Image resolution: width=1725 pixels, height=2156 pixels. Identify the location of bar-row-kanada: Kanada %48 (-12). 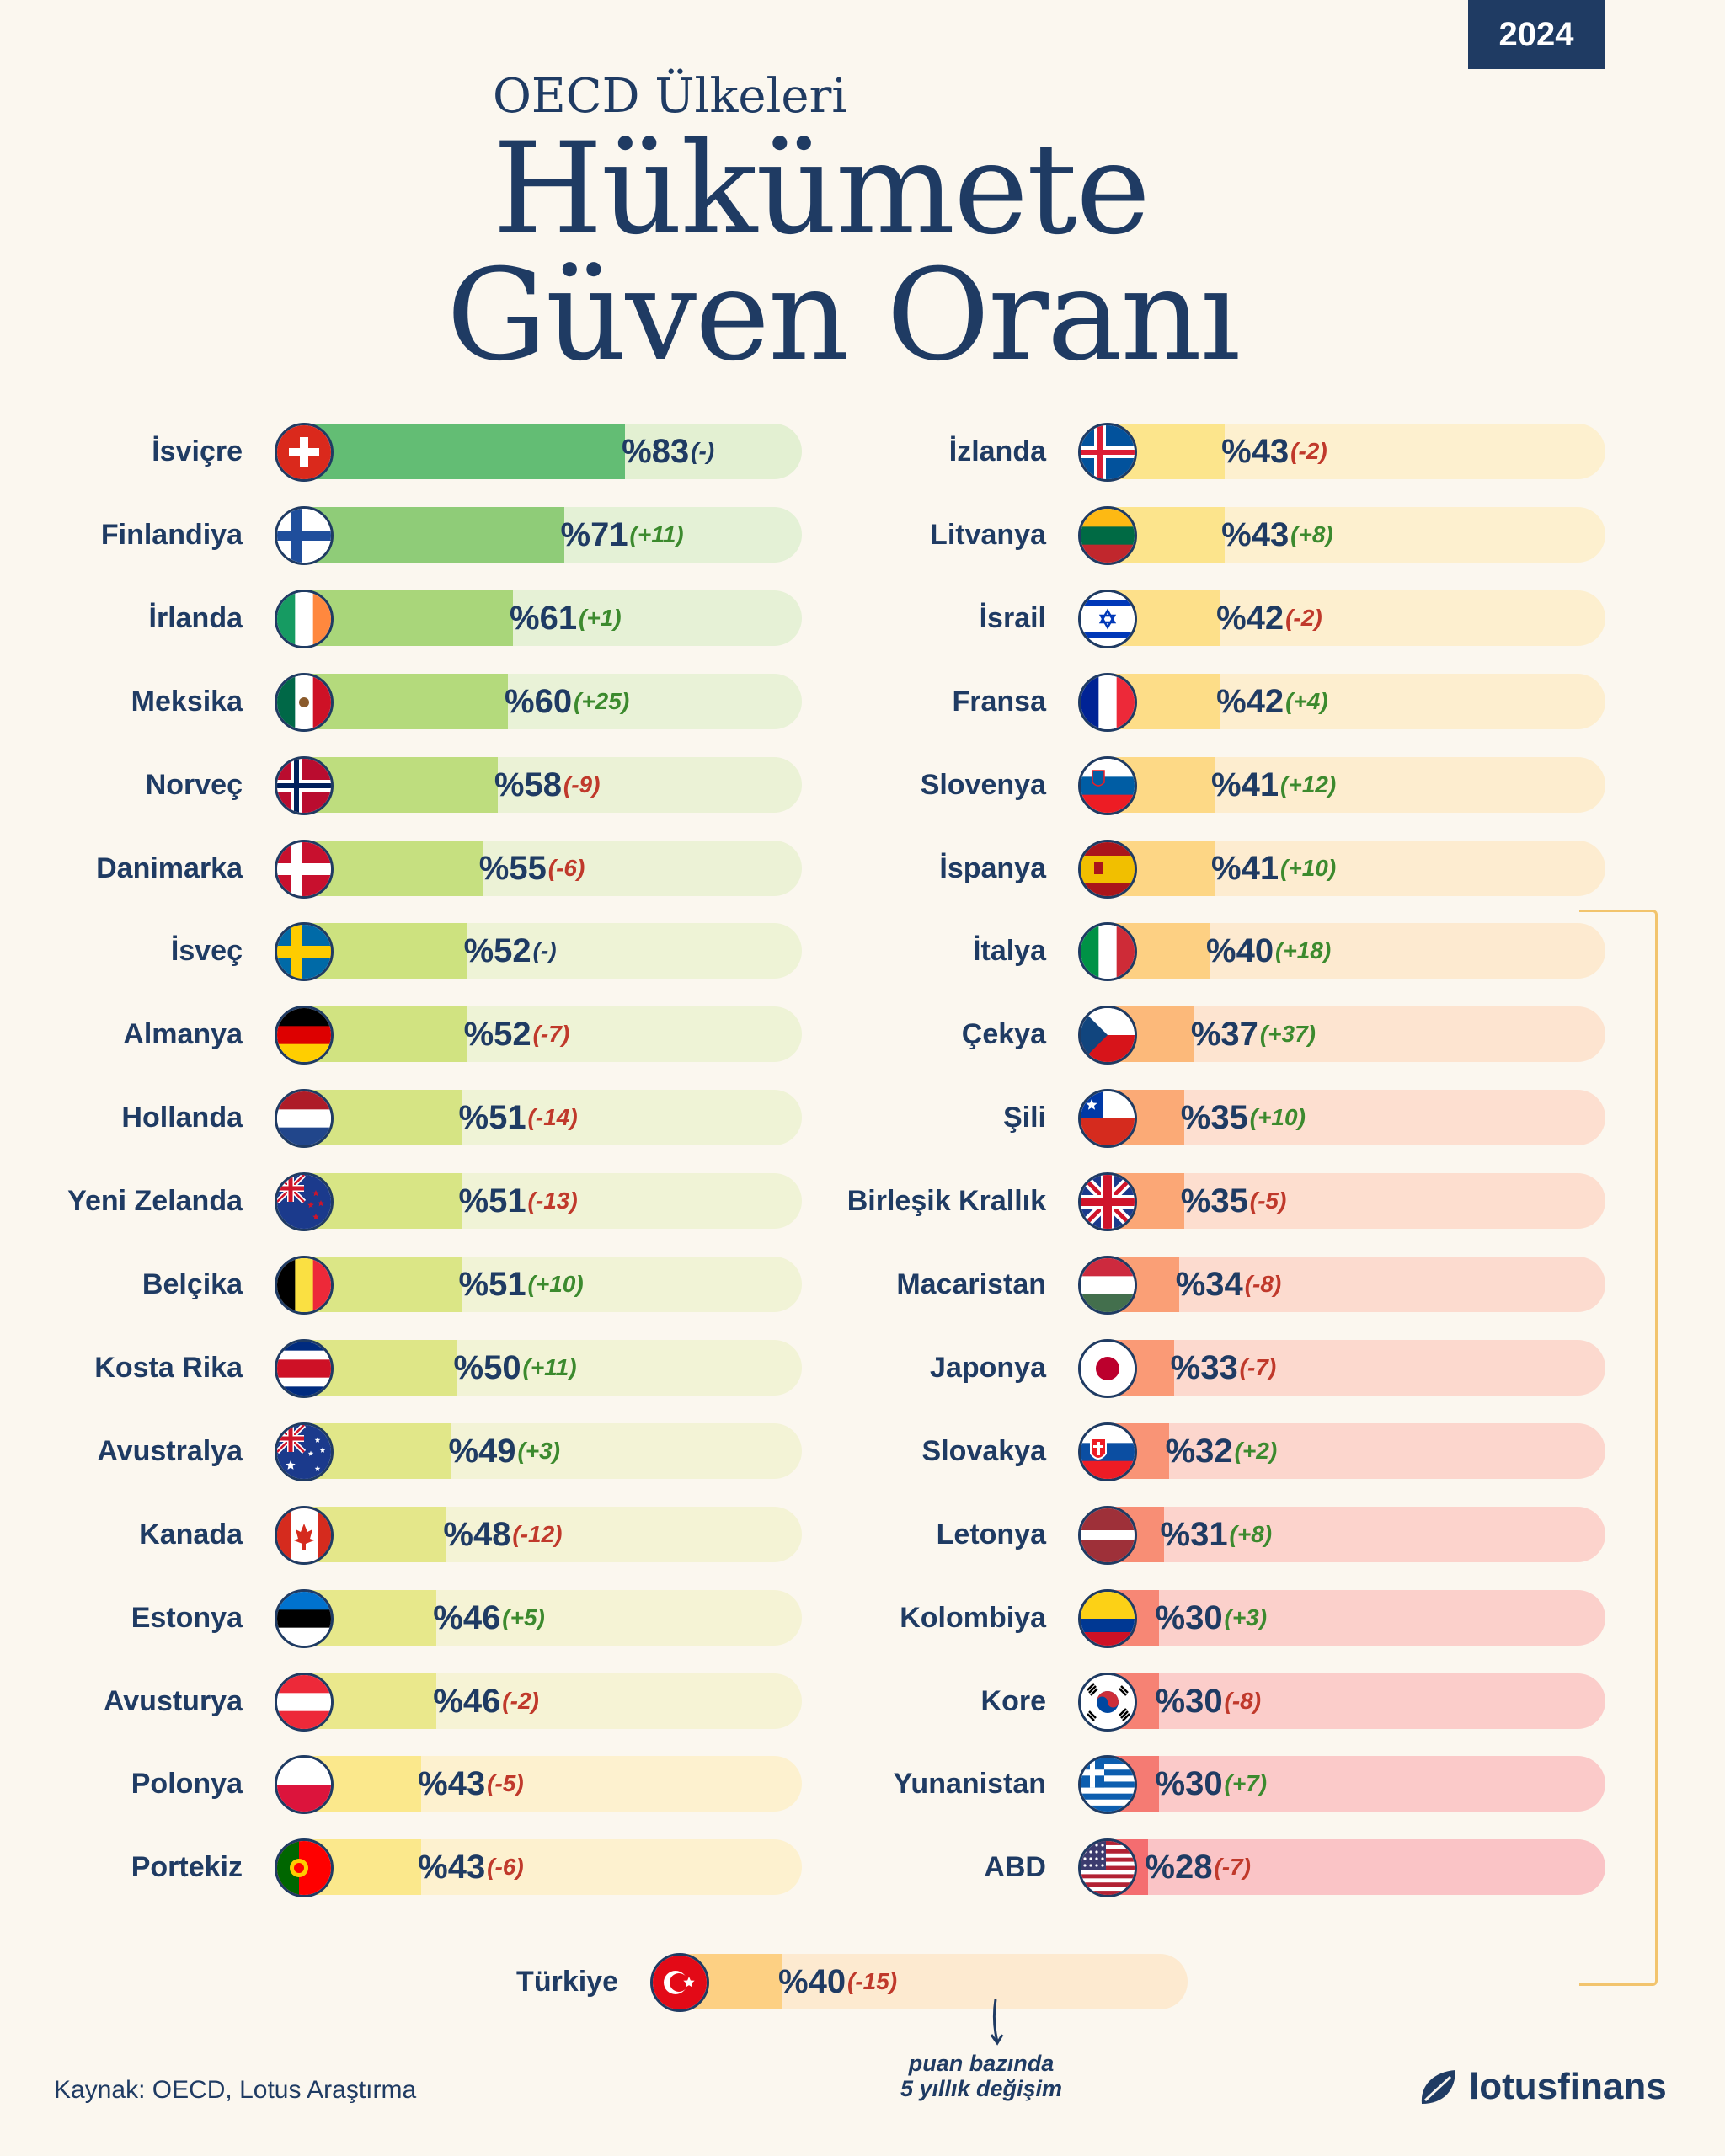
(470, 1535).